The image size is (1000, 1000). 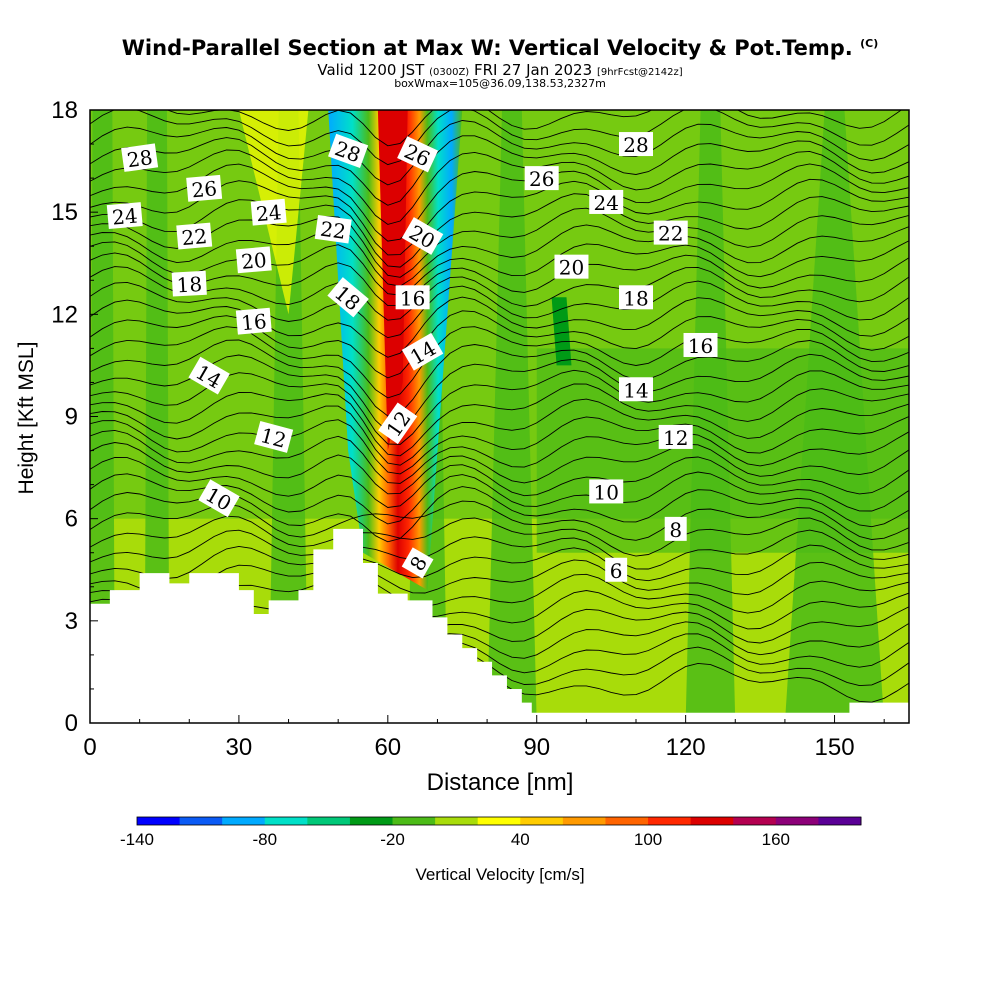 I want to click on y-axis: 0 3 6 9 12 15 18, so click(x=74, y=417).